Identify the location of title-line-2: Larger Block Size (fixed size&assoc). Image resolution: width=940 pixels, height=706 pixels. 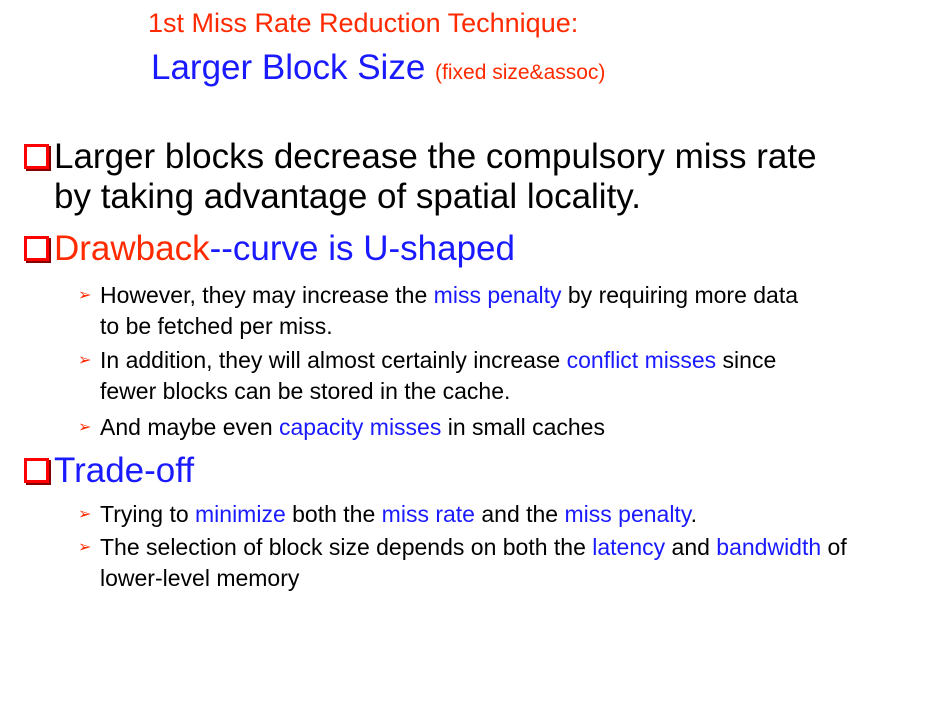
(378, 68).